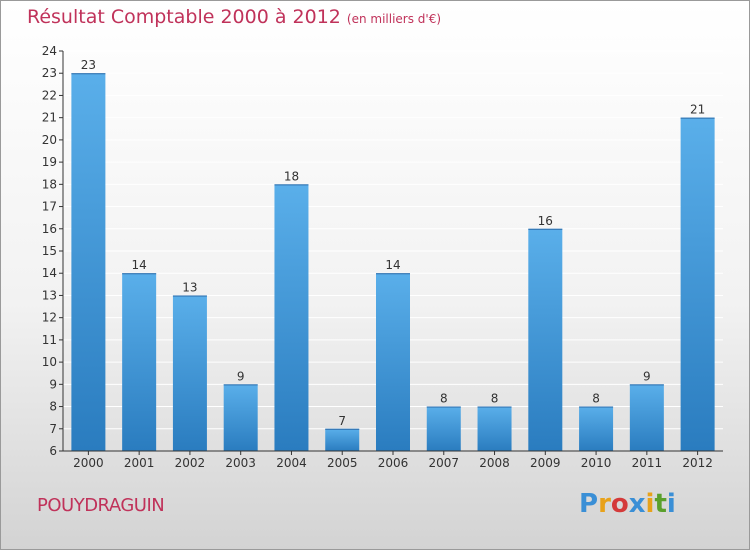  Describe the element at coordinates (443, 463) in the screenshot. I see `x-tick-label: 2007` at that location.